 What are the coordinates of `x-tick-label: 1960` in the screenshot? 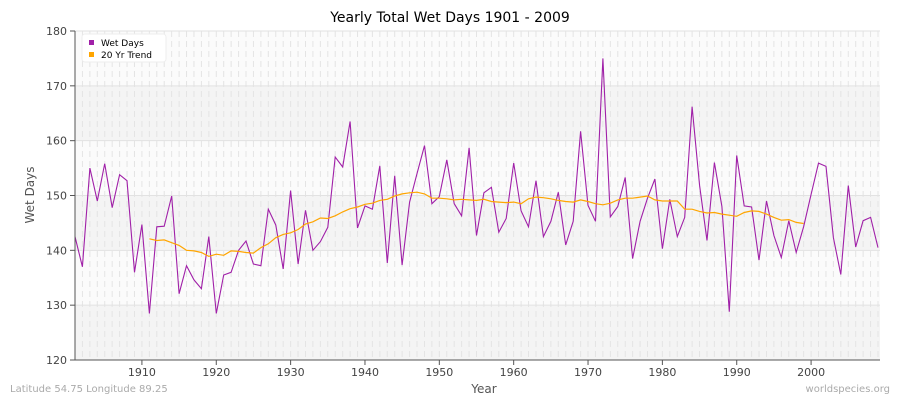 It's located at (514, 372).